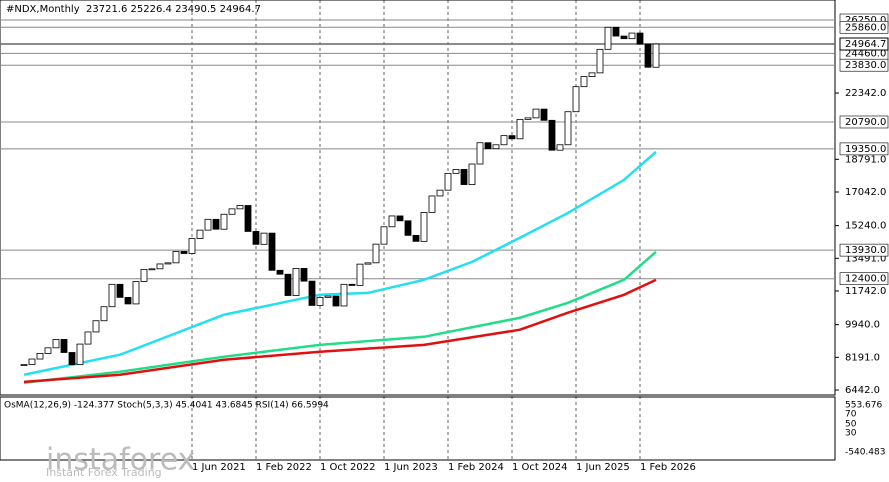  I want to click on level-label: 24460.0, so click(865, 53).